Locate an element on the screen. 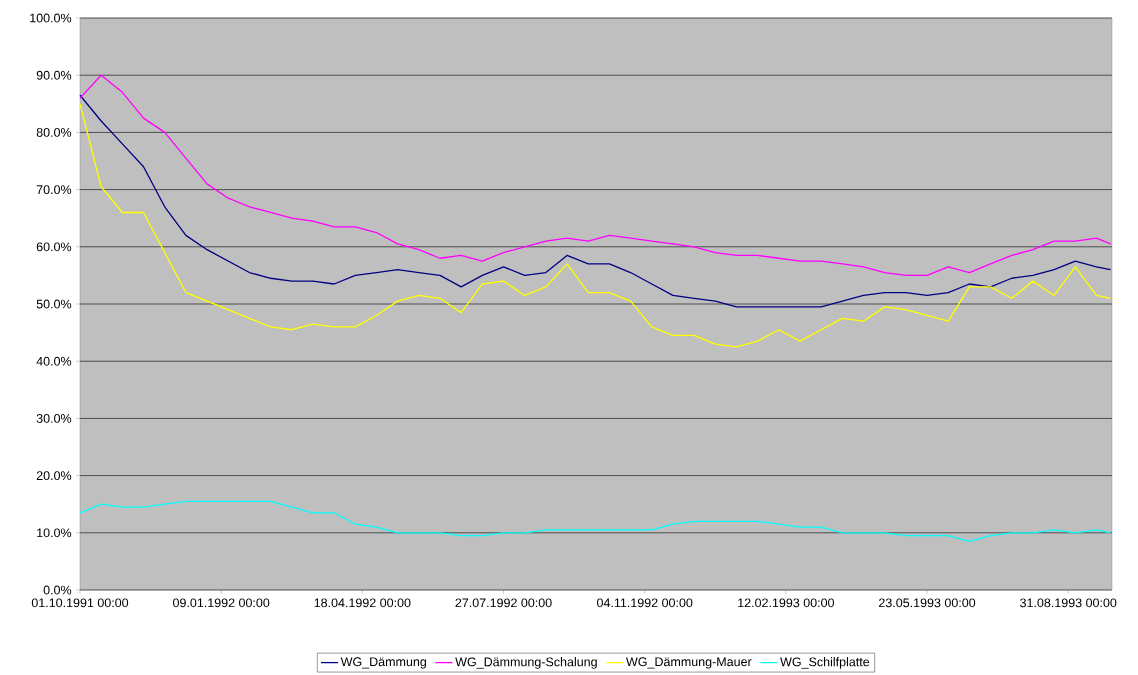 This screenshot has width=1138, height=675. x-tick-label: 09.01.1992 00:00 is located at coordinates (221, 603).